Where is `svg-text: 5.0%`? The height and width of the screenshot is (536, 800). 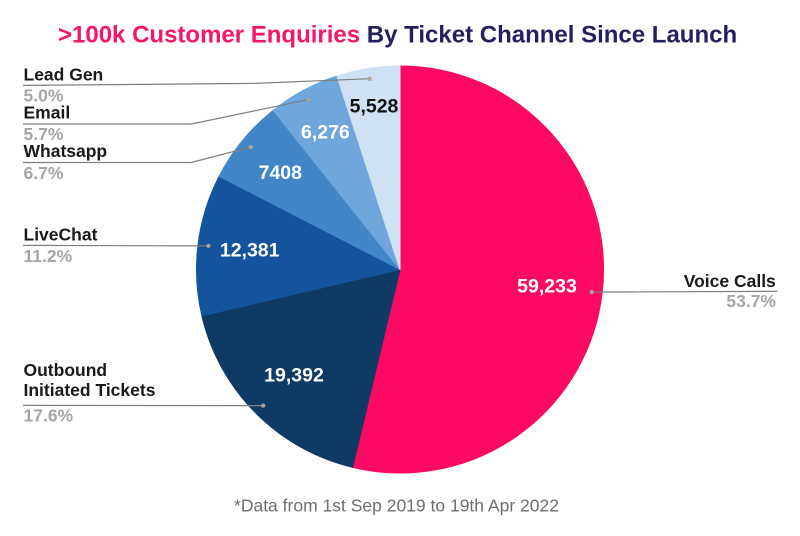
svg-text: 5.0% is located at coordinates (44, 96).